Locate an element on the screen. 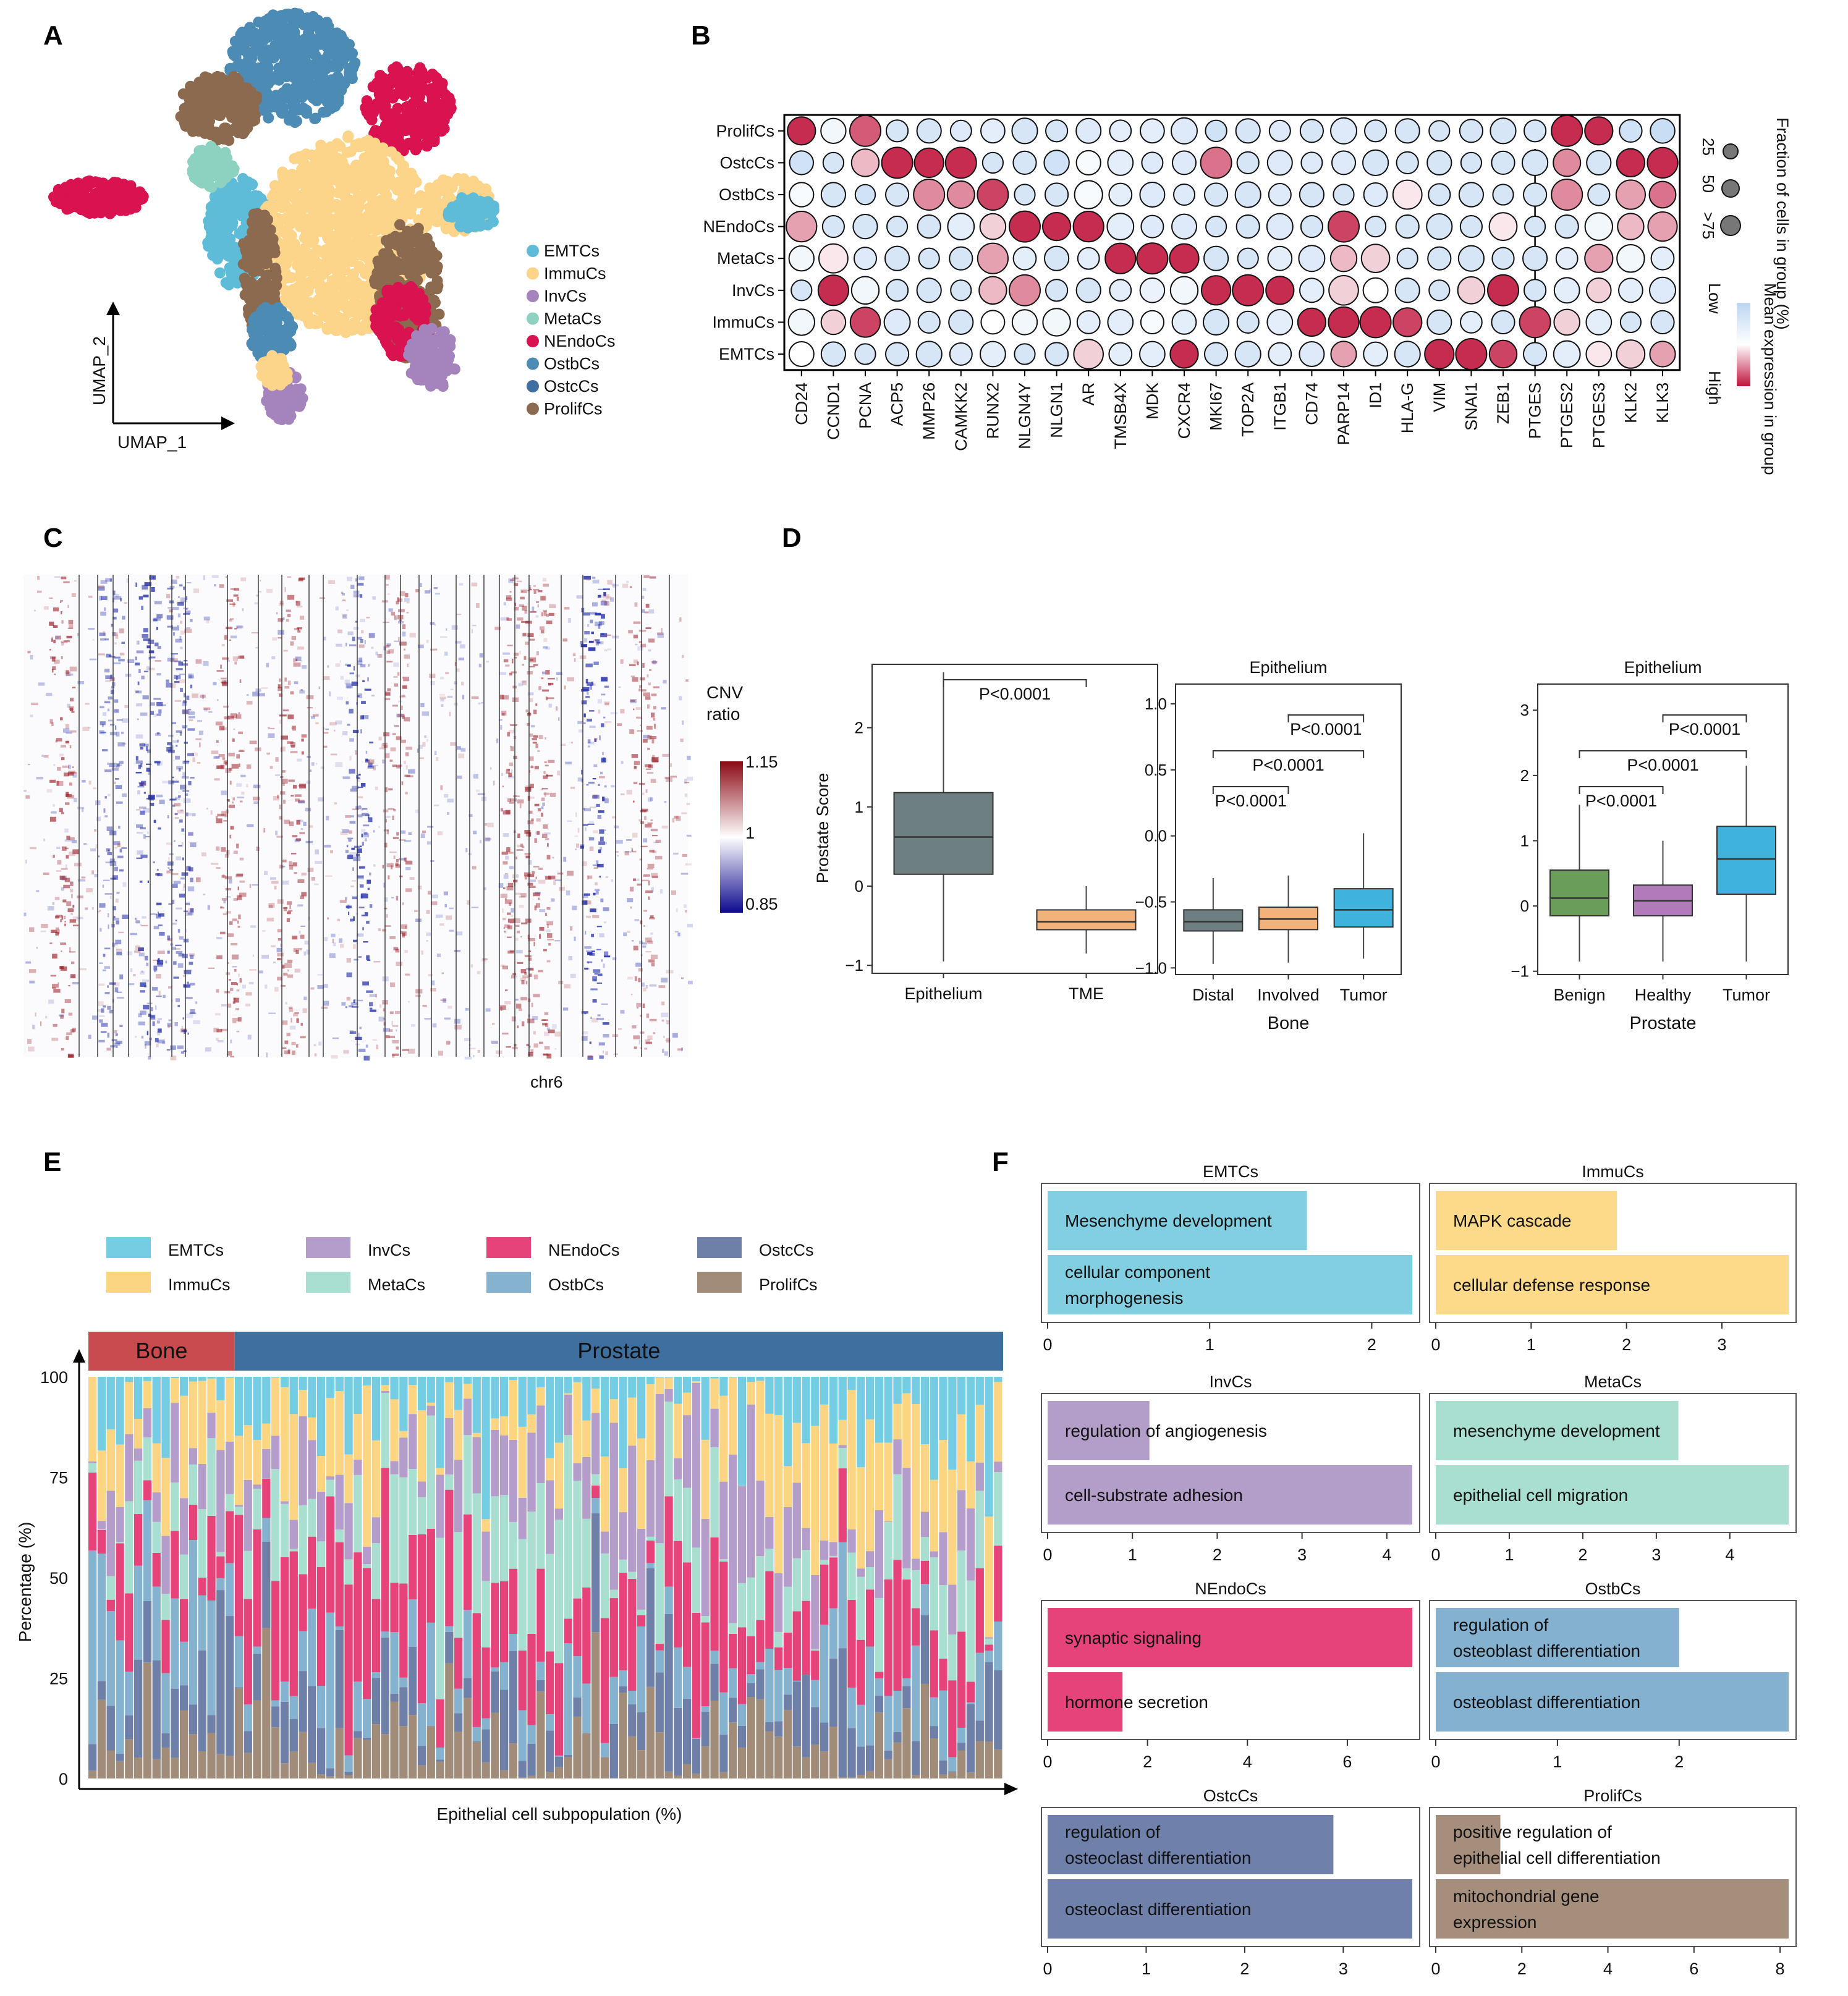  dotplot-gene-label: CCND1 is located at coordinates (833, 411).